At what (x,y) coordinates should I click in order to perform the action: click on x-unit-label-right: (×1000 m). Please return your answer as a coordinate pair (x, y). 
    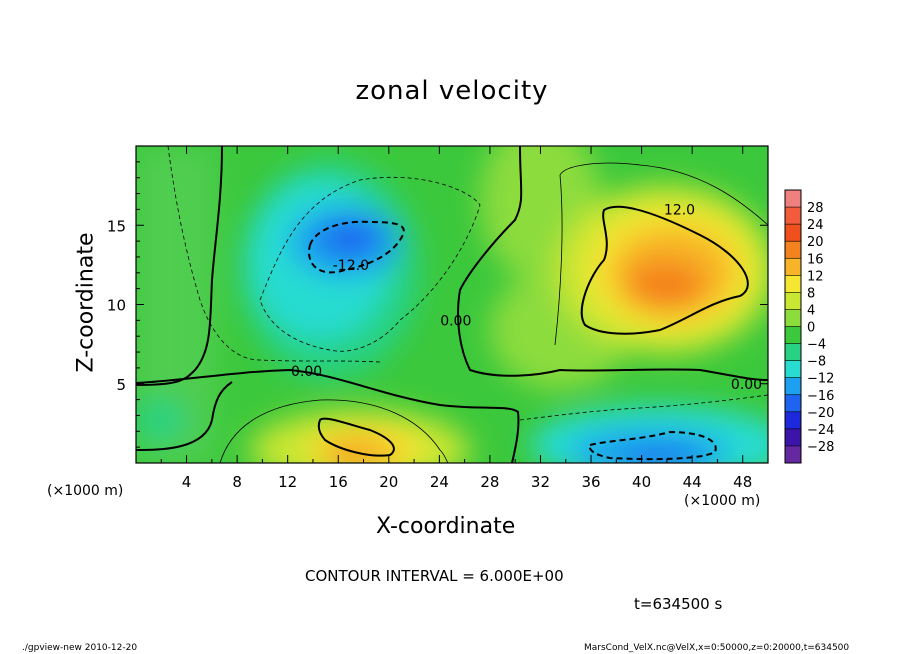
    Looking at the image, I should click on (722, 501).